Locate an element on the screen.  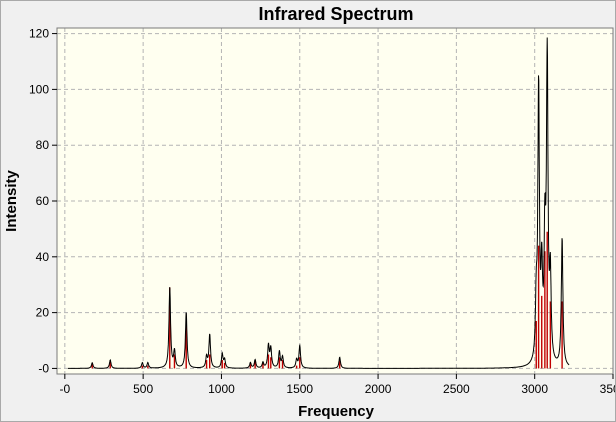
y-tick-label: 80 is located at coordinates (43, 145).